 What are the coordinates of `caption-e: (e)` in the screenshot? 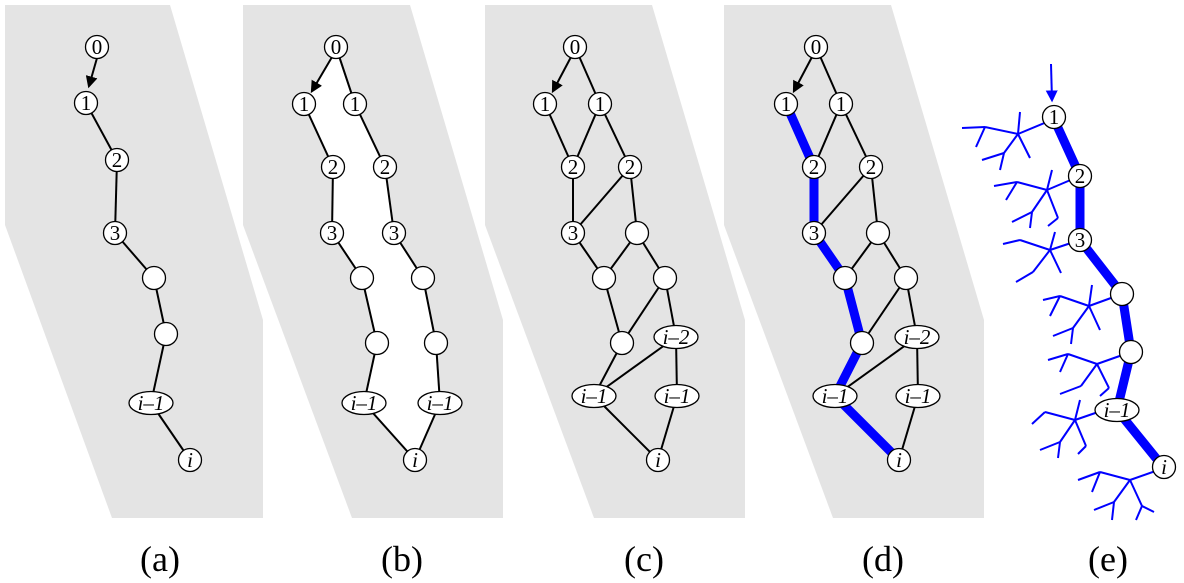 It's located at (1108, 559).